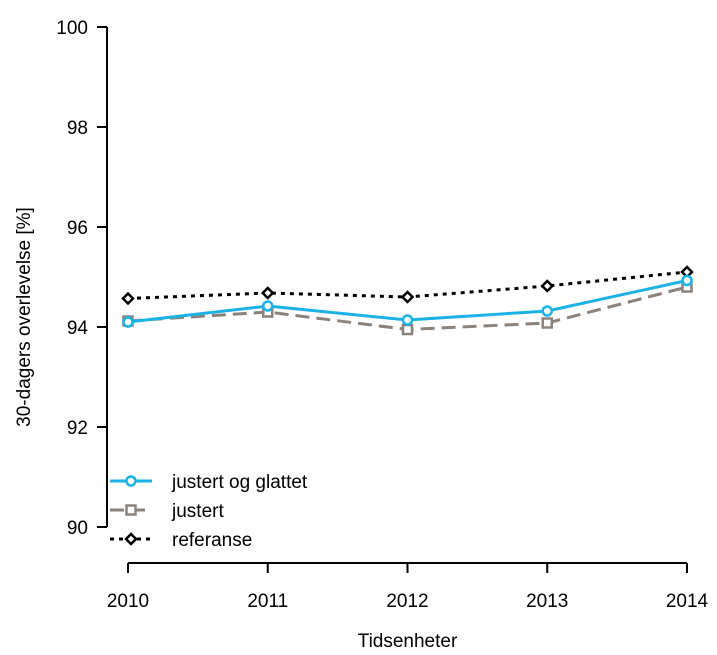 The image size is (717, 655). Describe the element at coordinates (77, 128) in the screenshot. I see `y-tick-label: 98` at that location.